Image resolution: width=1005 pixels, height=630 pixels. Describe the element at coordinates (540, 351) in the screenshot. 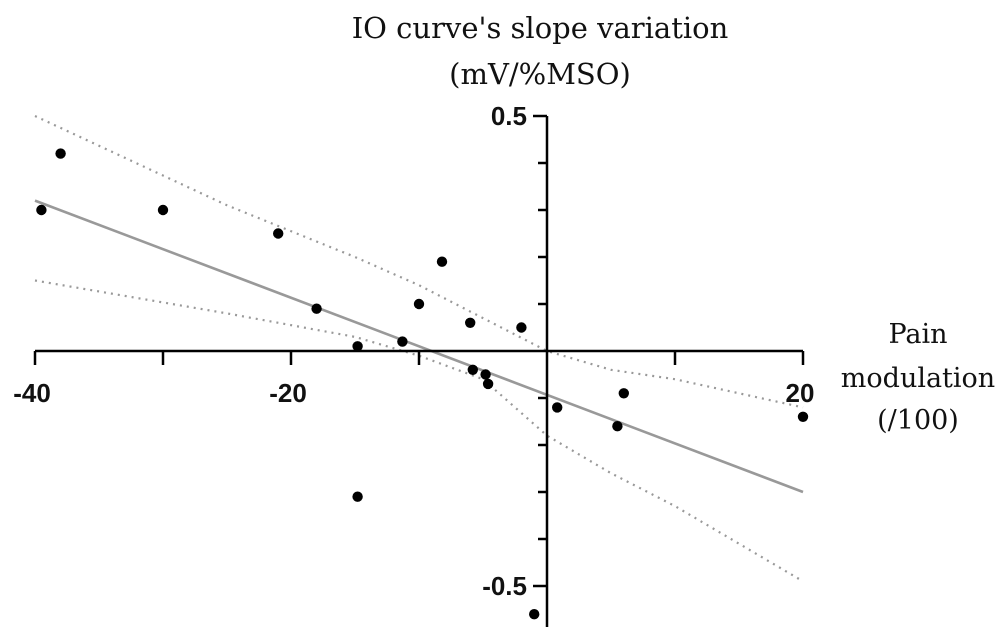

I see `y-ticks` at that location.